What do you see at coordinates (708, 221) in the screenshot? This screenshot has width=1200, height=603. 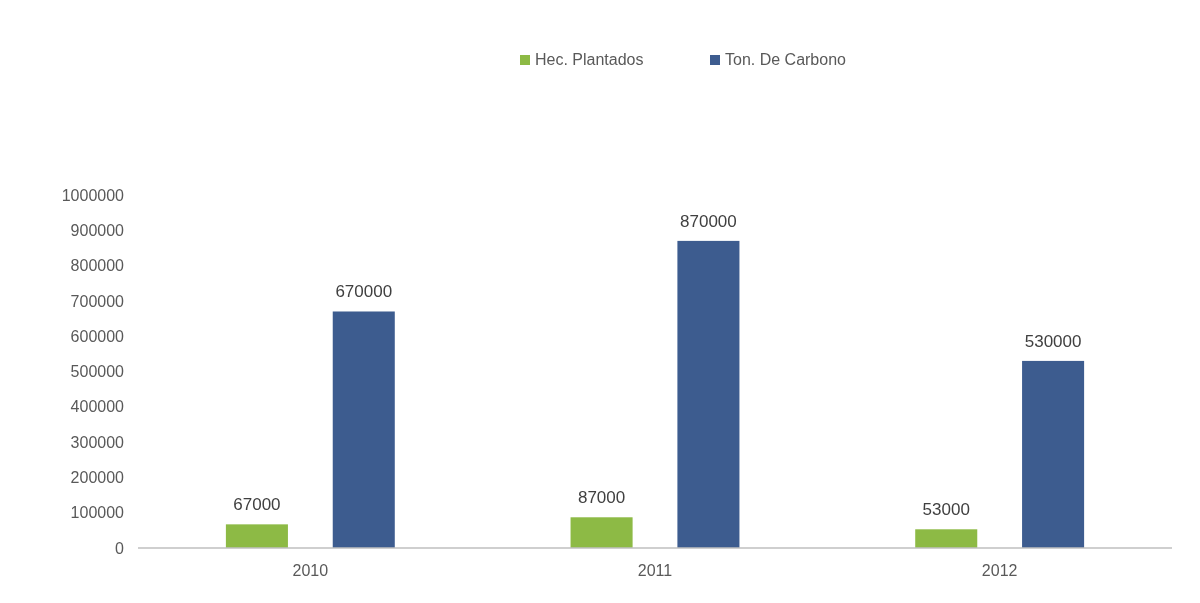 I see `data-label: 870000` at bounding box center [708, 221].